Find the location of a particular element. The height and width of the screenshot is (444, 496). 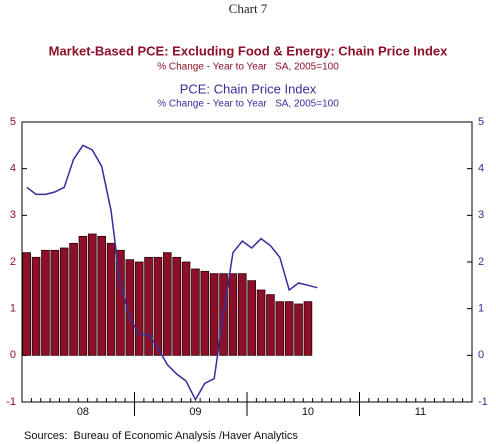

y2-tick-label: 1 is located at coordinates (481, 309).